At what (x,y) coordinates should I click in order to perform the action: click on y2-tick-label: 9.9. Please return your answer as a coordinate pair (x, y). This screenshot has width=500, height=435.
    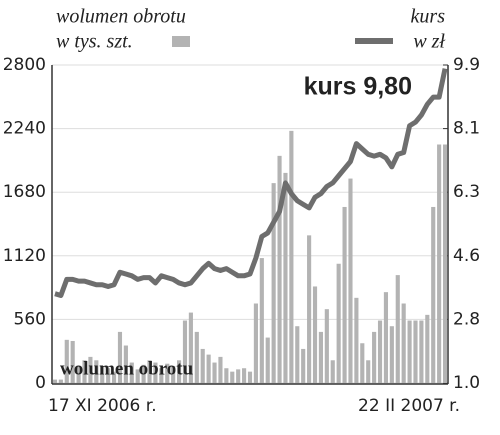
    Looking at the image, I should click on (466, 65).